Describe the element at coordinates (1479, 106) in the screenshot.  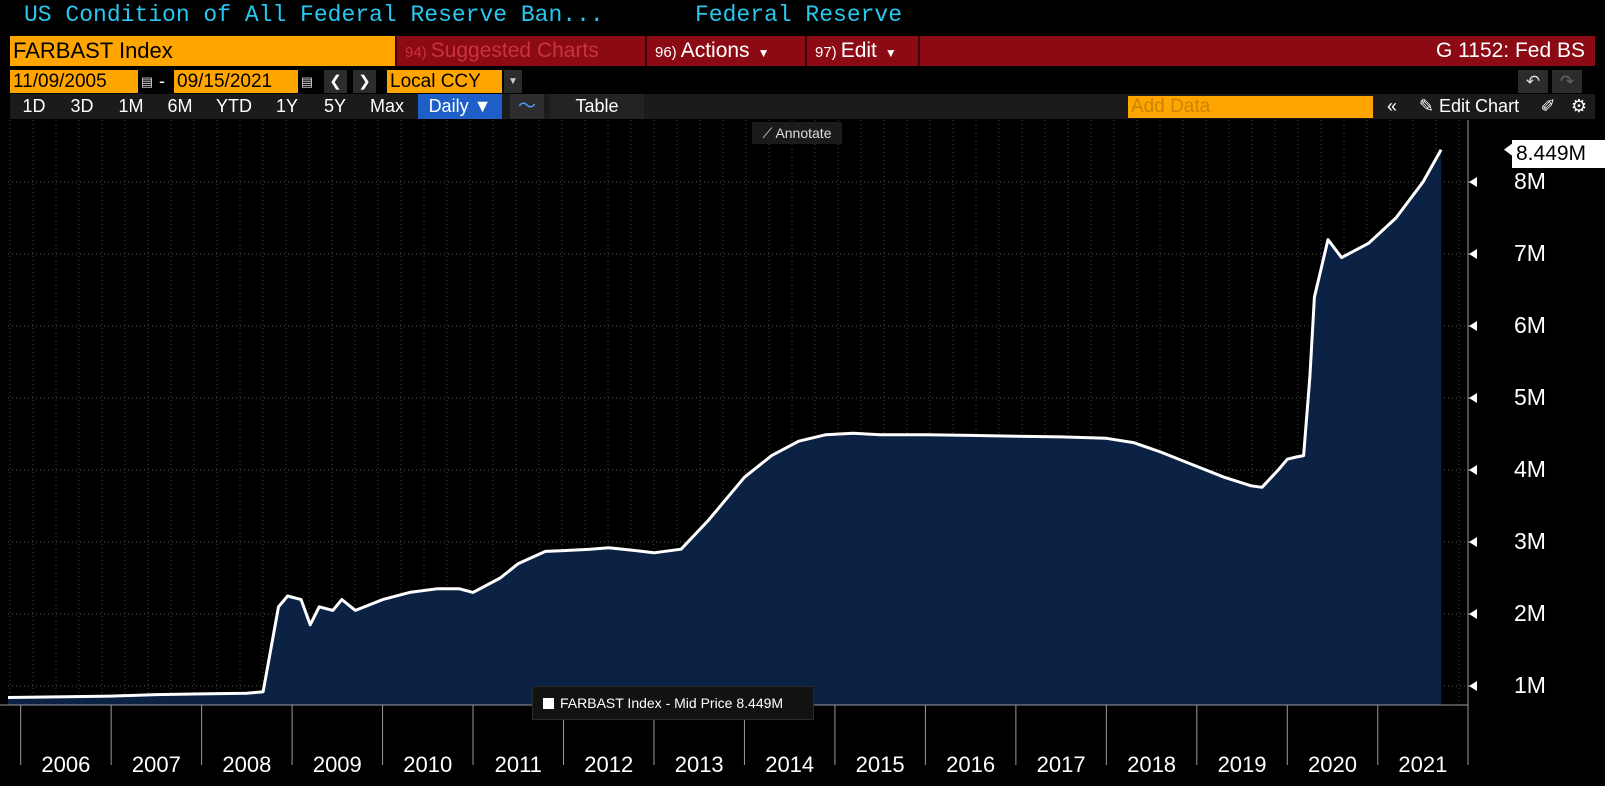
I see `edit-chart-label: Edit Chart` at that location.